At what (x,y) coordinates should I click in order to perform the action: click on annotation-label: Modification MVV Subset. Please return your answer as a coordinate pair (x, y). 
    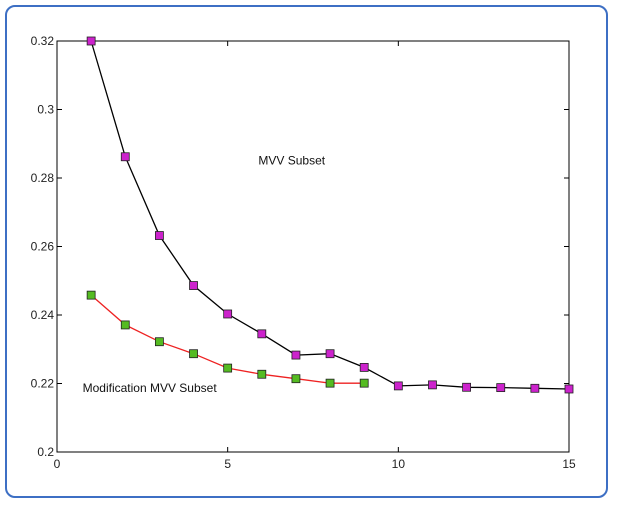
    Looking at the image, I should click on (150, 388).